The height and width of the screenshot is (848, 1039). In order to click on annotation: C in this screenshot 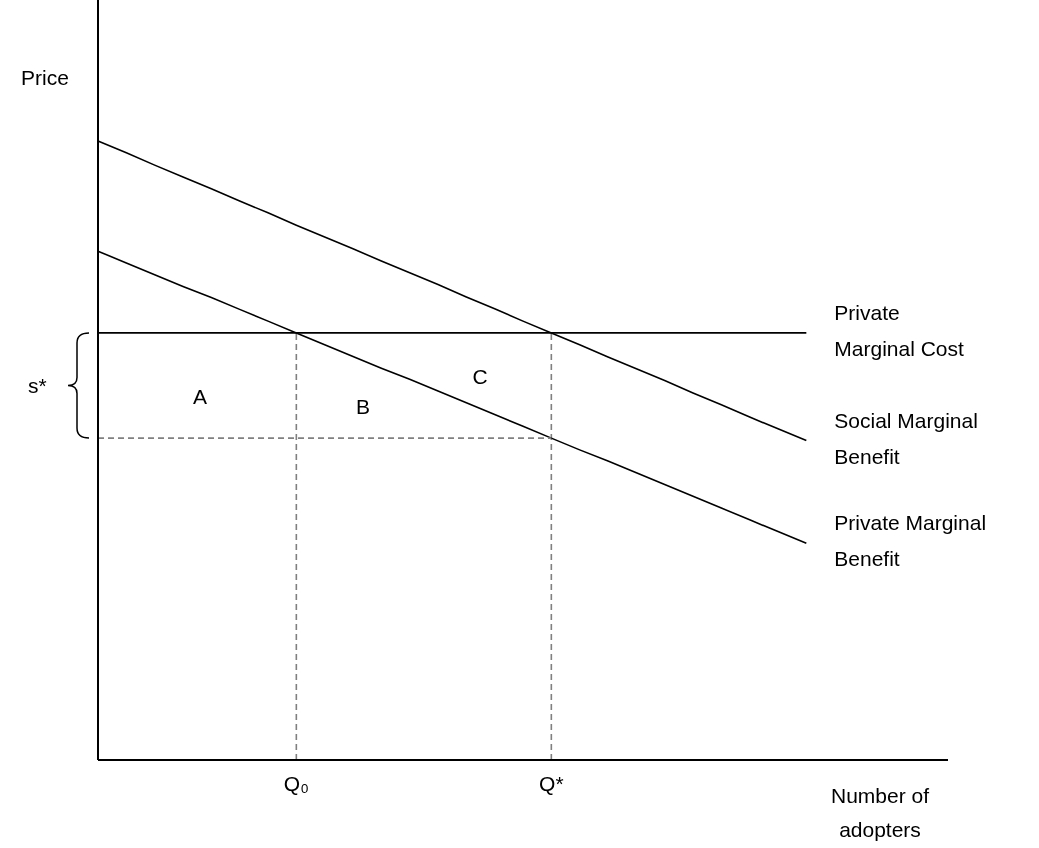, I will do `click(480, 376)`.